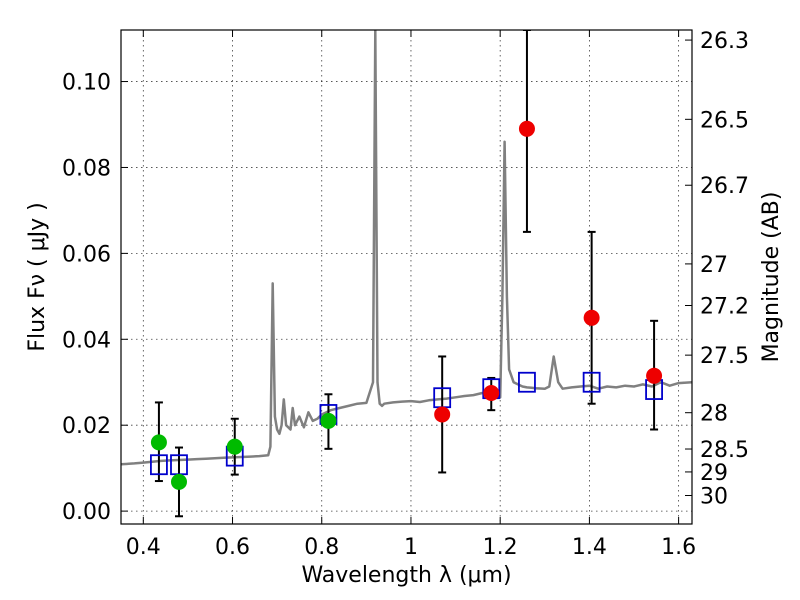 The width and height of the screenshot is (800, 600). I want to click on mag-tick-label: 30, so click(714, 497).